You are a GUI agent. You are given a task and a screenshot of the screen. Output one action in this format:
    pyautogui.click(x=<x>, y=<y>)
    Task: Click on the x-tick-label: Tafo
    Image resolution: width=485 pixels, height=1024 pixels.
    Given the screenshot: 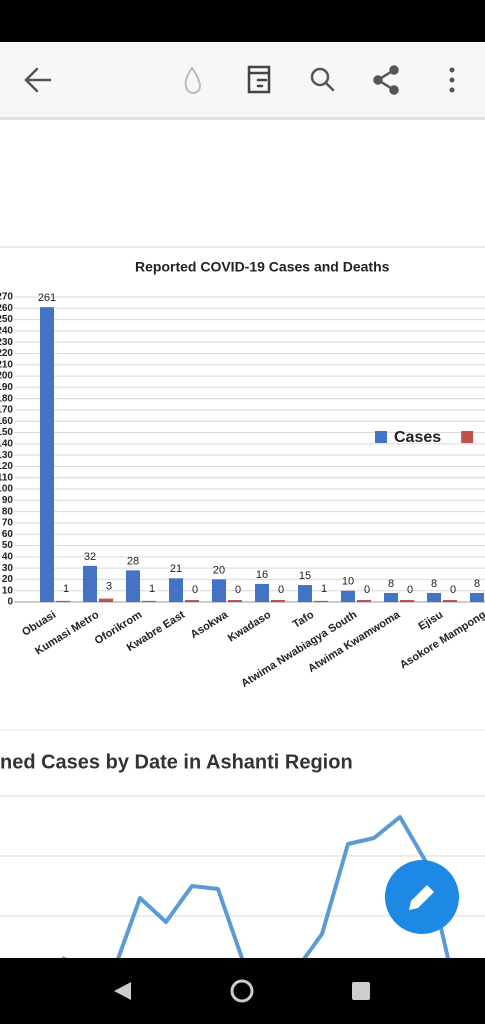 What is the action you would take?
    pyautogui.click(x=304, y=620)
    